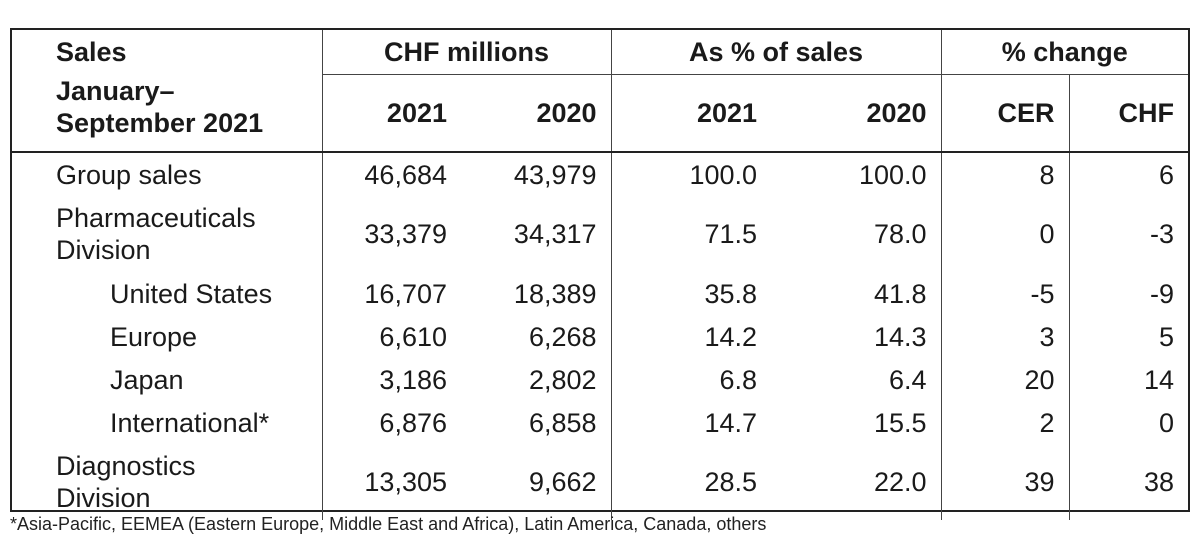 The height and width of the screenshot is (558, 1200). I want to click on subcol-pct-2020: 2020, so click(856, 113).